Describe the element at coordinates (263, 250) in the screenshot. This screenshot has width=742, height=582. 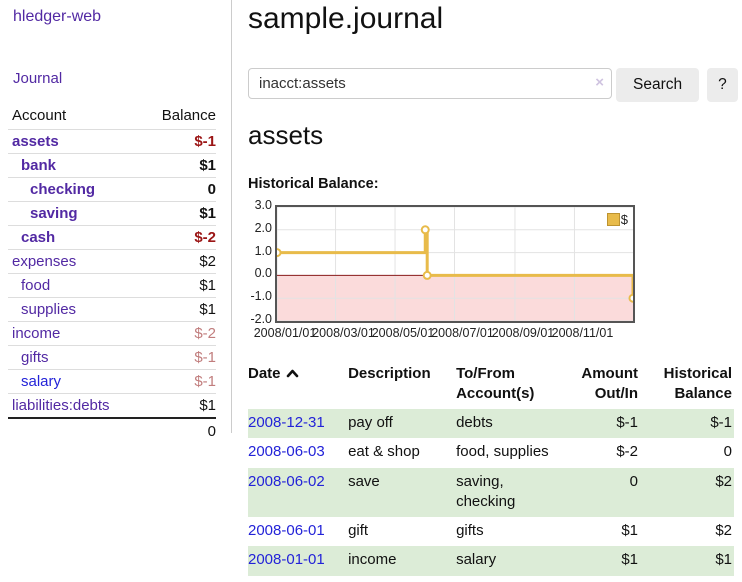
I see `y-axis-tick-label: 1.0` at that location.